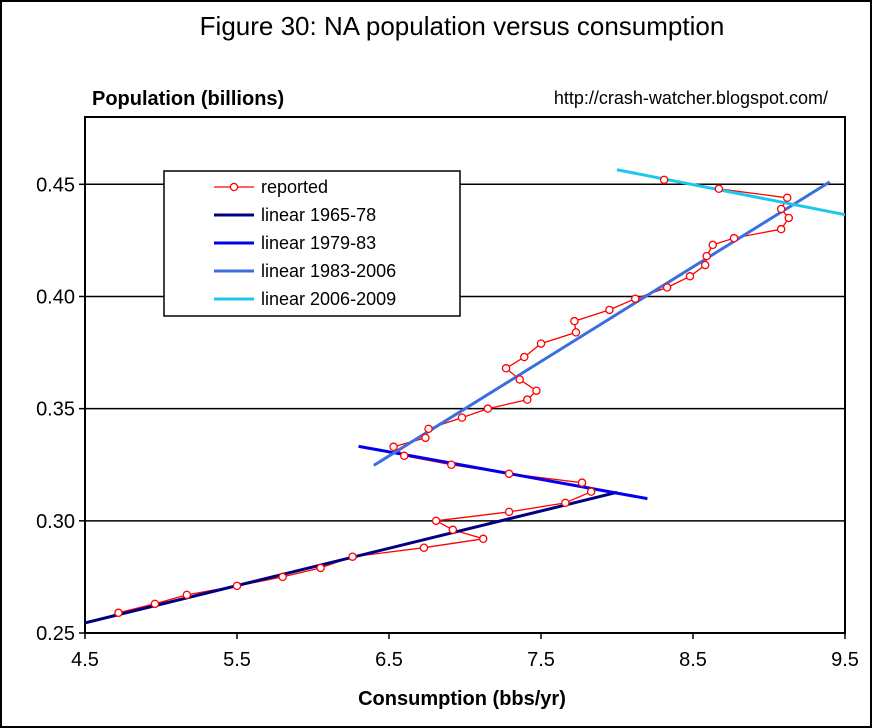 This screenshot has height=728, width=872. I want to click on legend-label: reported, so click(294, 187).